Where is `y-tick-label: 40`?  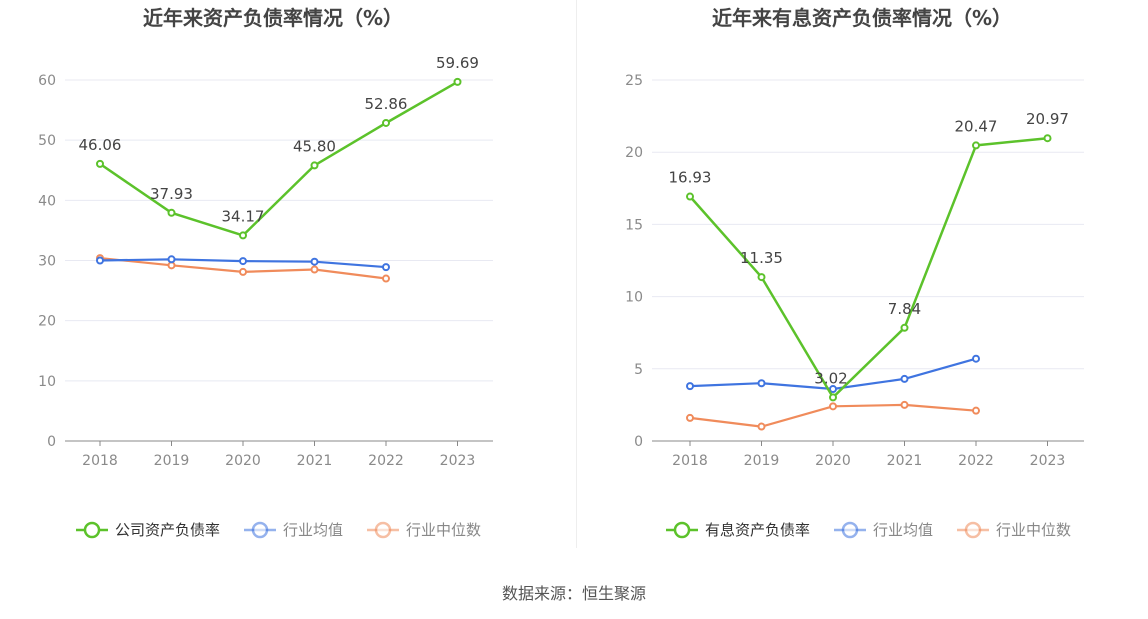
y-tick-label: 40 is located at coordinates (47, 201).